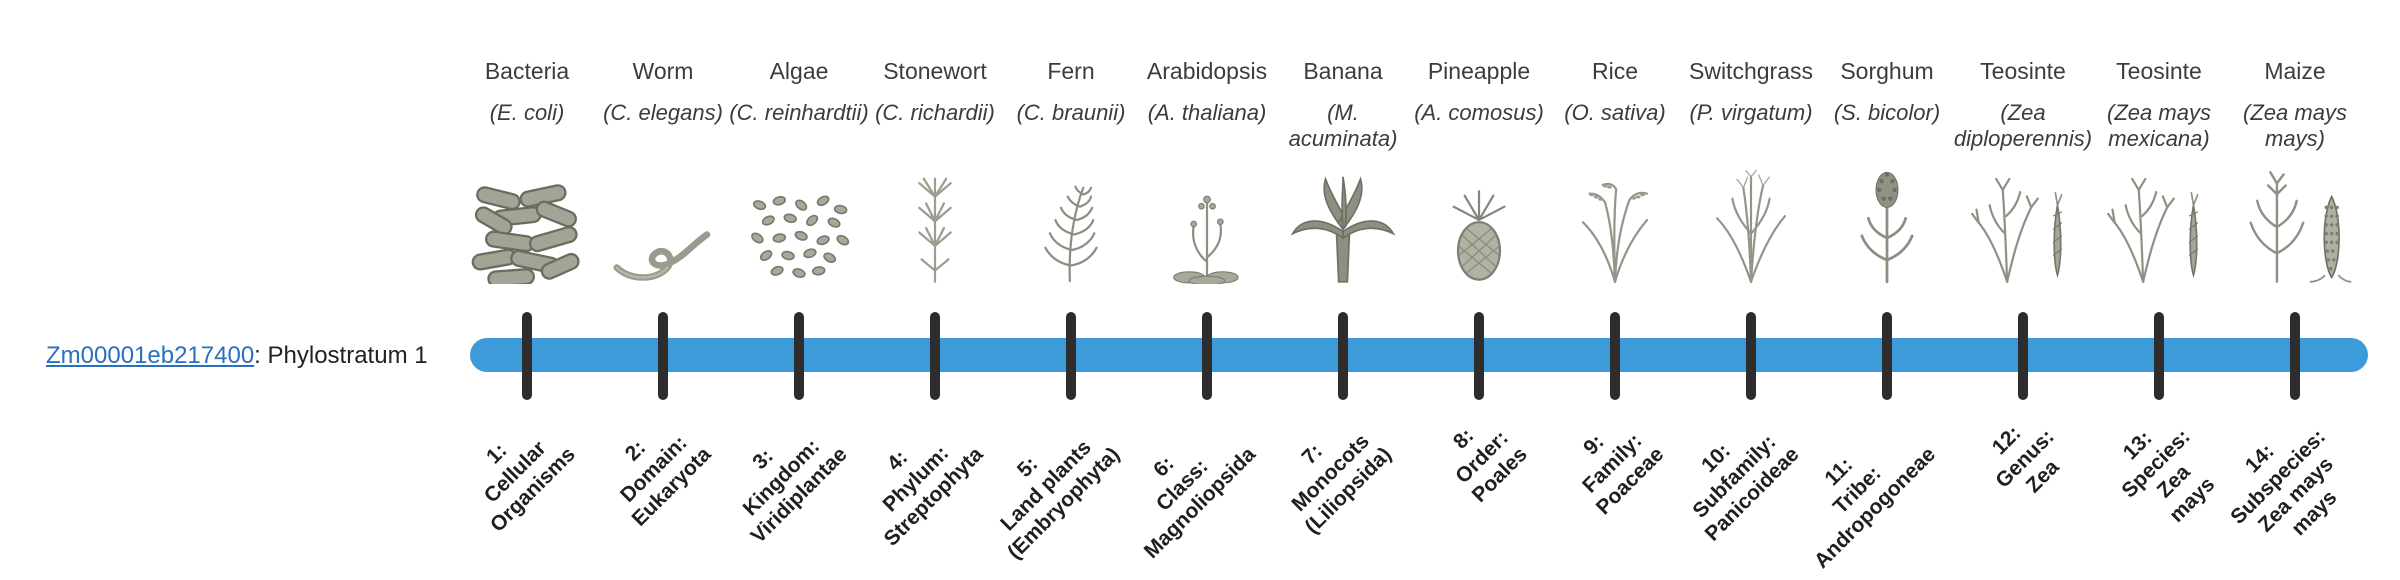 The image size is (2400, 580). I want to click on bacteria-icon, so click(527, 222).